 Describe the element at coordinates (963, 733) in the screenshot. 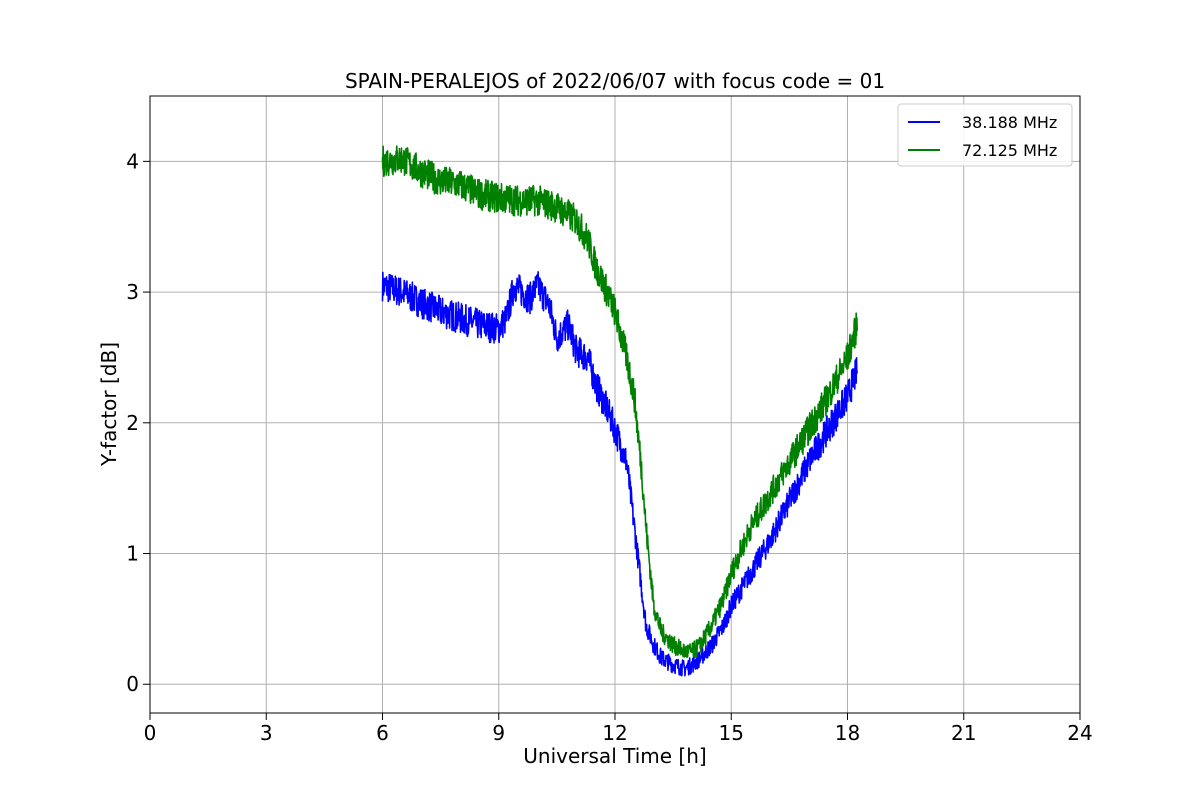

I see `x-tick-label: 21` at that location.